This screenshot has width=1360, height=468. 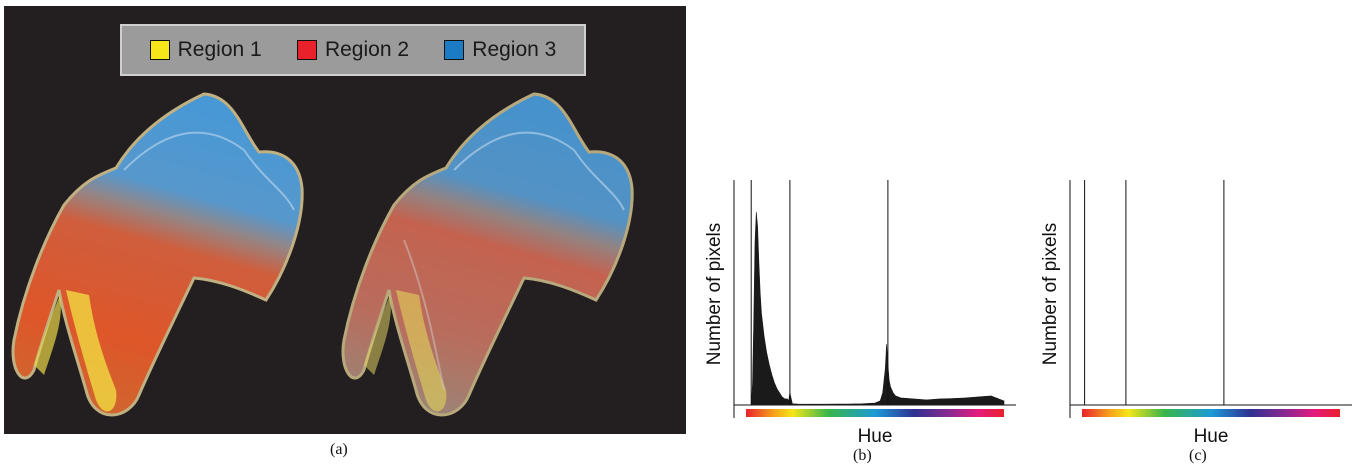 What do you see at coordinates (487, 254) in the screenshot?
I see `tooth-rendering-right` at bounding box center [487, 254].